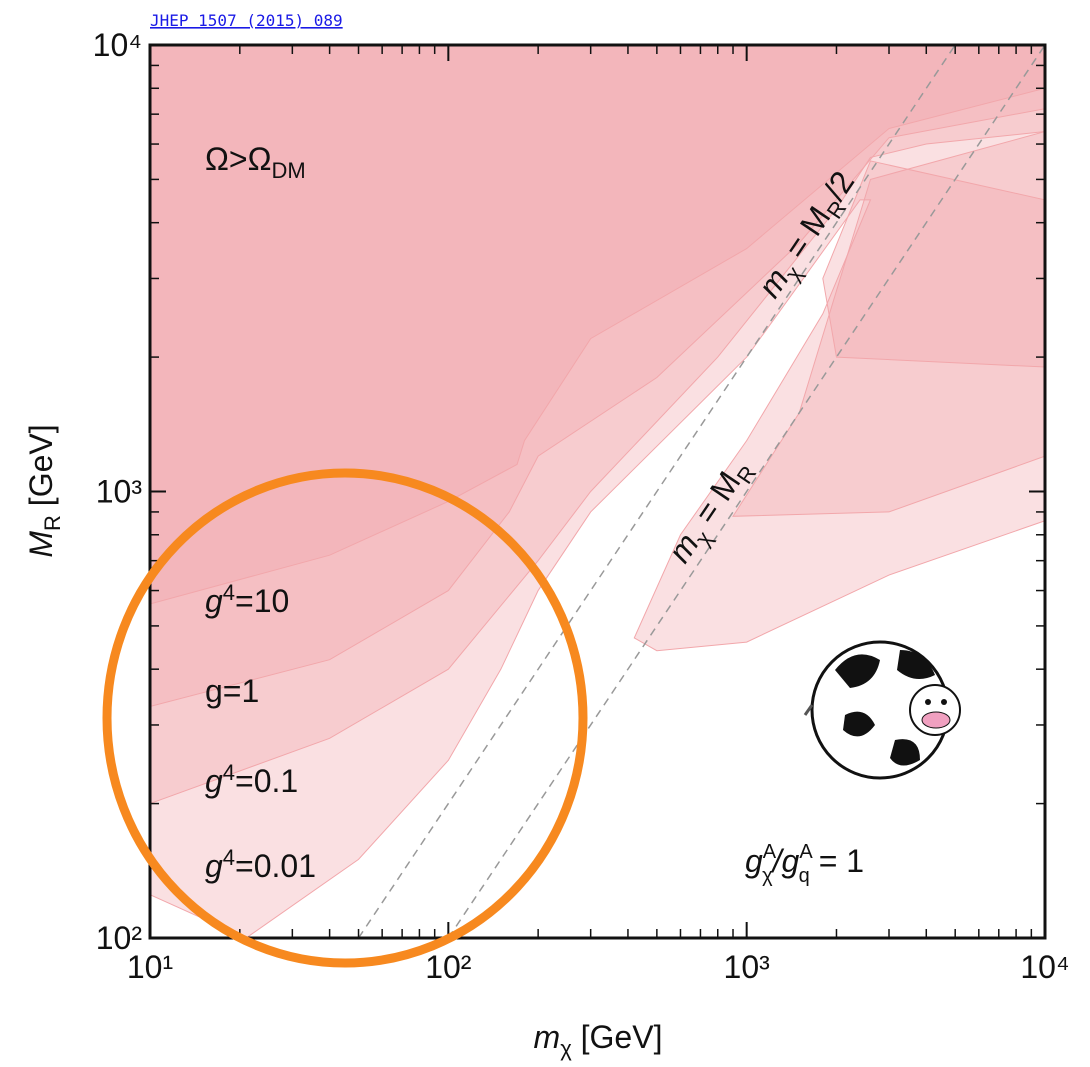 The width and height of the screenshot is (1090, 1067). I want to click on y-tick-label: 10⁴, so click(117, 45).